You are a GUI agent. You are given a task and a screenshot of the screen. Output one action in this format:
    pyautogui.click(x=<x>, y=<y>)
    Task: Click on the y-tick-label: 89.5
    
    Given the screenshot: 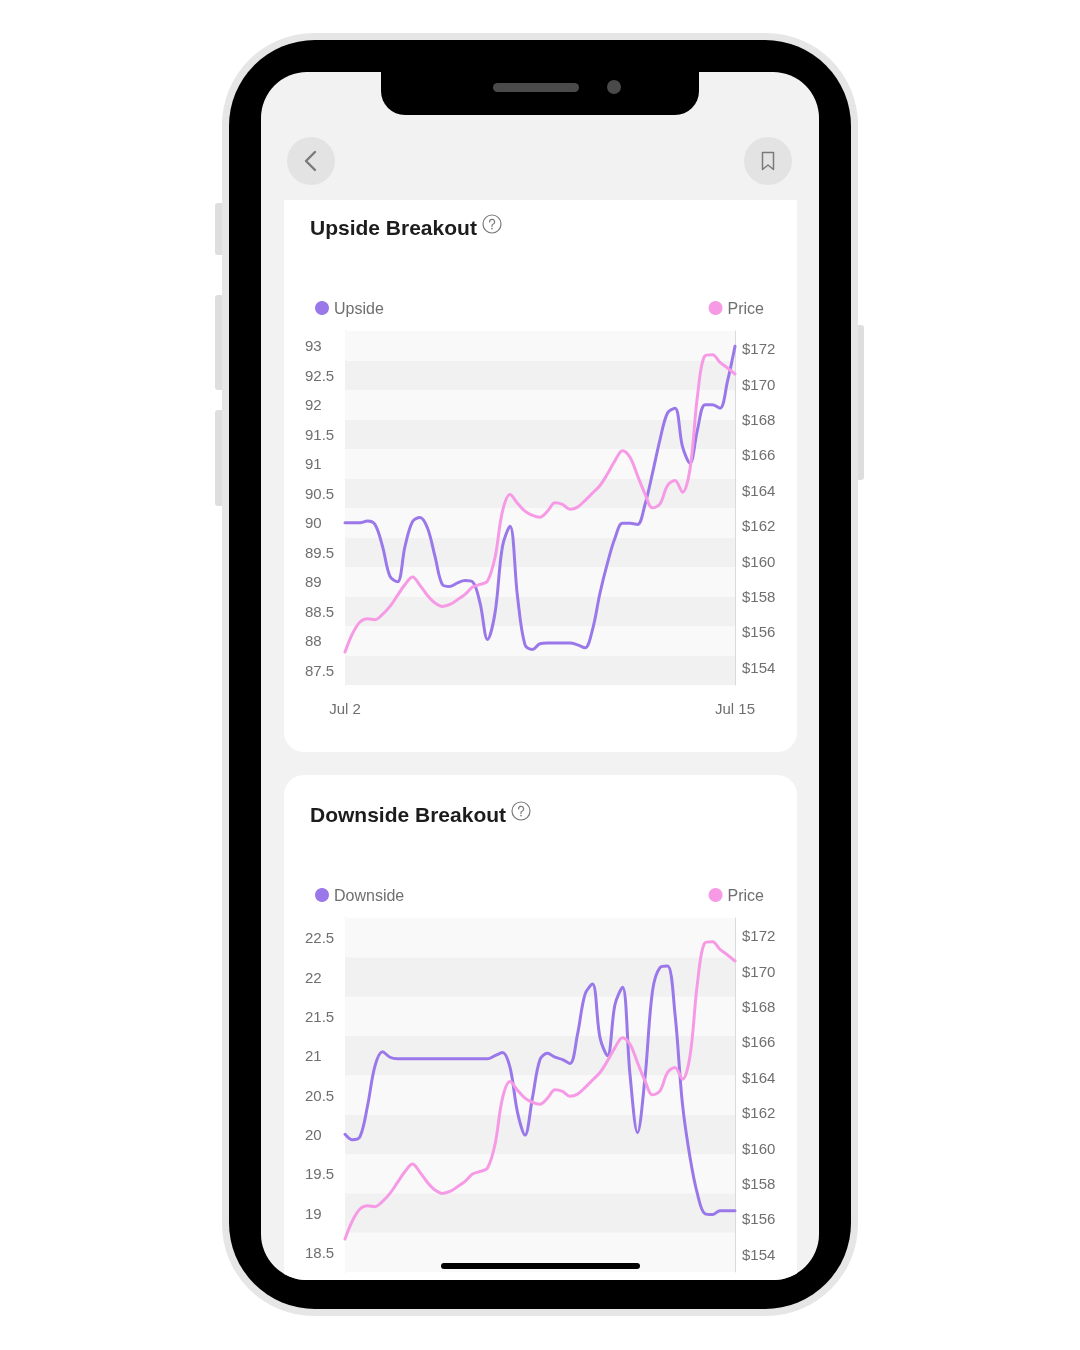 What is the action you would take?
    pyautogui.click(x=320, y=552)
    